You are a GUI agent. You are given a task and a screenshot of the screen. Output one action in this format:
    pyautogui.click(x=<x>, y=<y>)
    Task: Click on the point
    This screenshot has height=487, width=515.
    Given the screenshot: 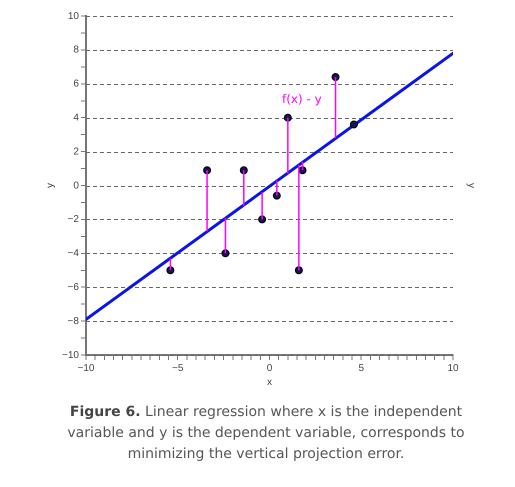 What is the action you would take?
    pyautogui.click(x=354, y=124)
    